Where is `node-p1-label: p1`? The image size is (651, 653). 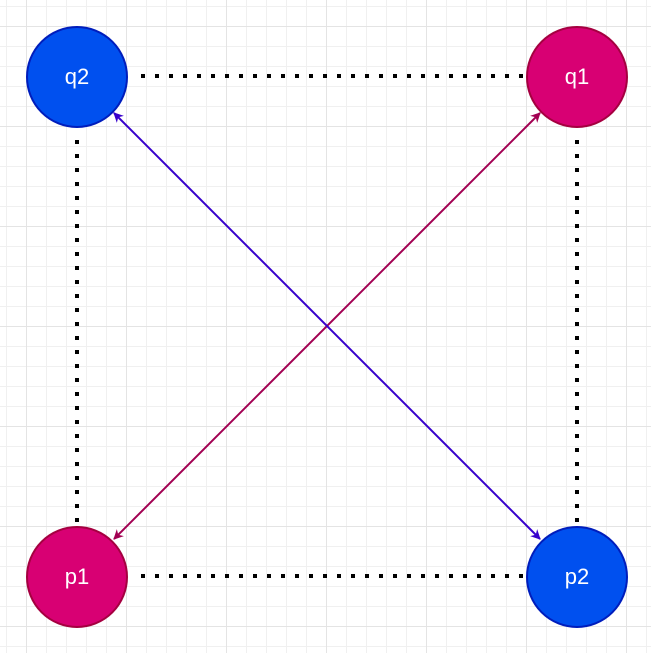 node-p1-label: p1 is located at coordinates (77, 576).